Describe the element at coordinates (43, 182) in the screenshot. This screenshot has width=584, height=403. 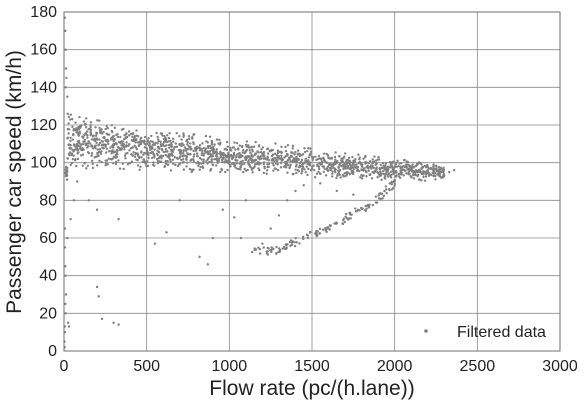
I see `y-tick-labels: 0 20 40 60 80 100 120 140 160 180` at that location.